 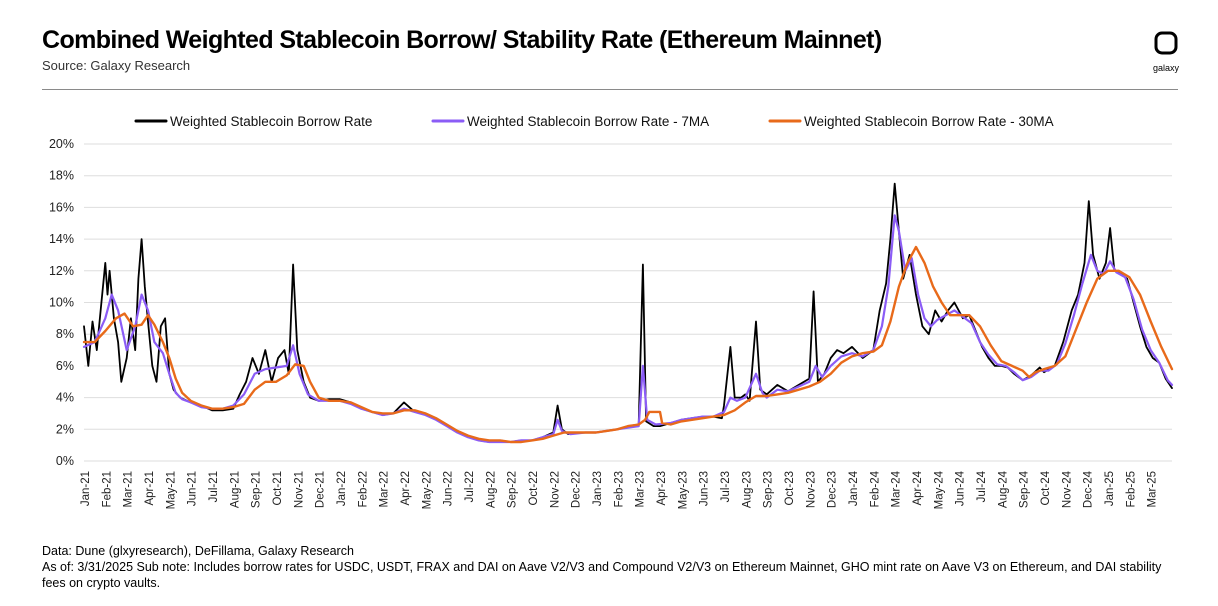 What do you see at coordinates (61, 176) in the screenshot?
I see `y-tick-label: 18%` at bounding box center [61, 176].